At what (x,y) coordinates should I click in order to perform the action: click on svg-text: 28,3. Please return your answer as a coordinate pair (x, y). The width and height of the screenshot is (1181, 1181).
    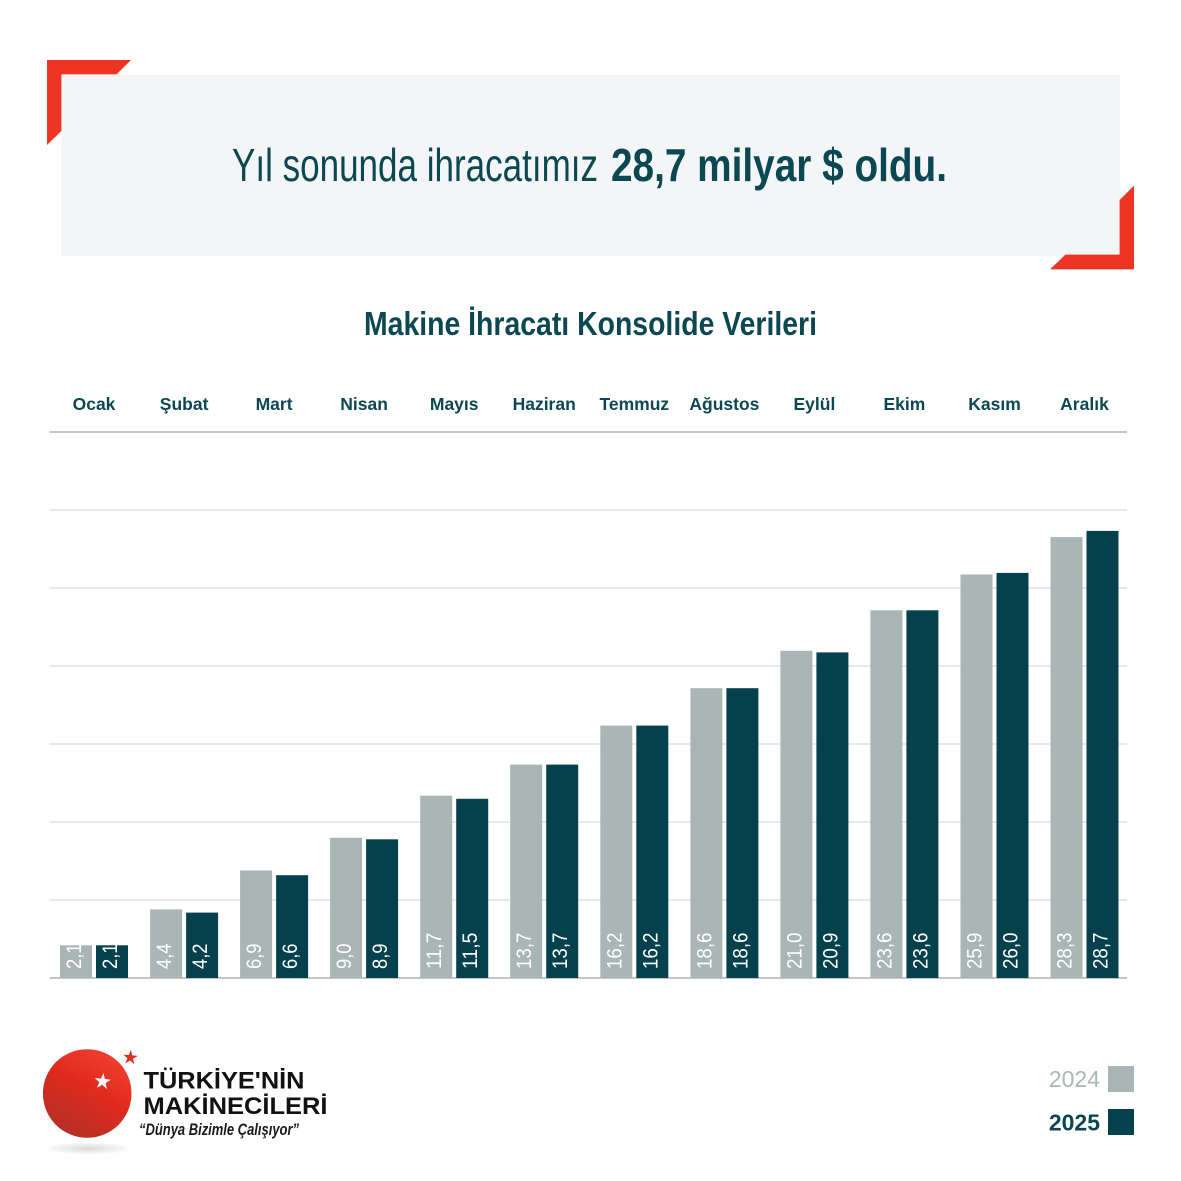
    Looking at the image, I should click on (1065, 950).